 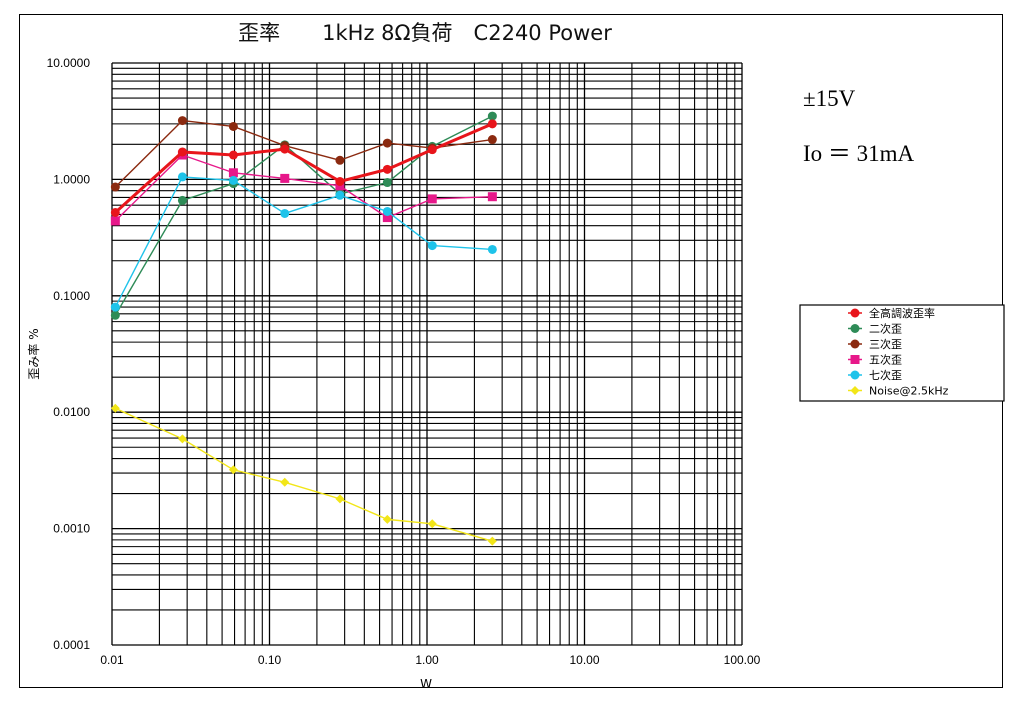 What do you see at coordinates (69, 63) in the screenshot?
I see `y-tick-label: 10.0000` at bounding box center [69, 63].